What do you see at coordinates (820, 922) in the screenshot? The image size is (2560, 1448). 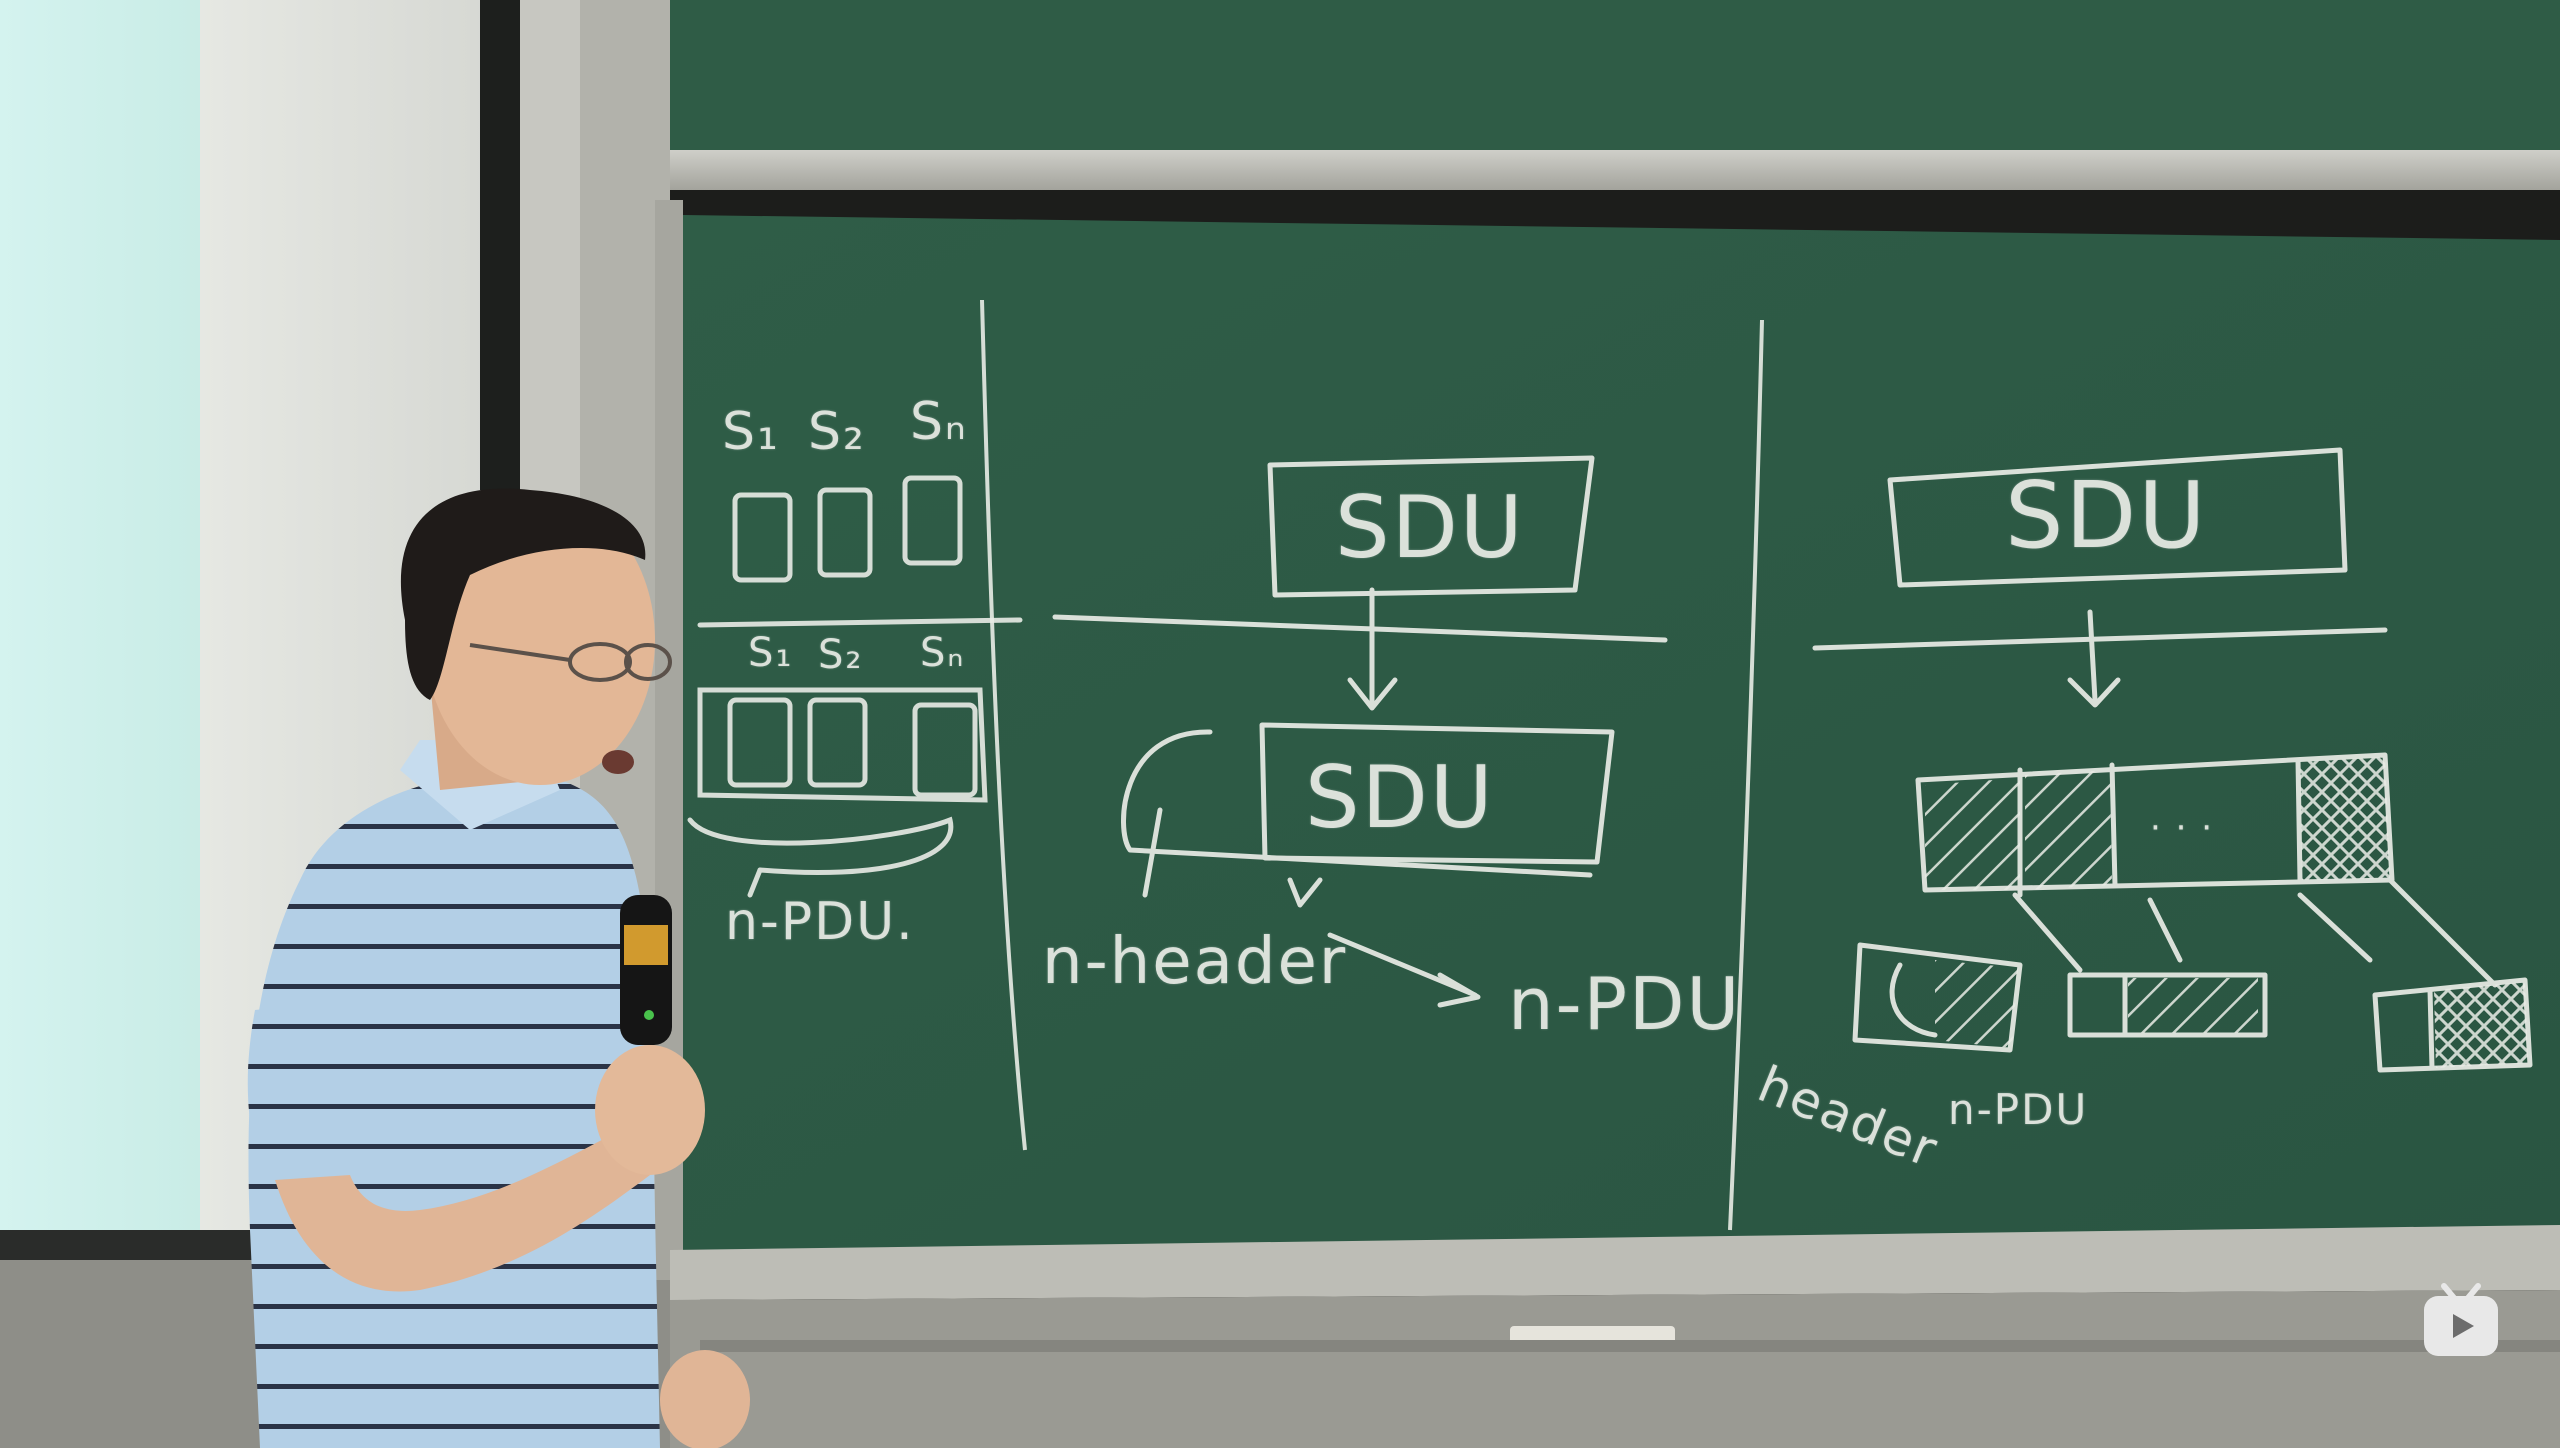 I see `left-pdu-label: n-PDU.` at bounding box center [820, 922].